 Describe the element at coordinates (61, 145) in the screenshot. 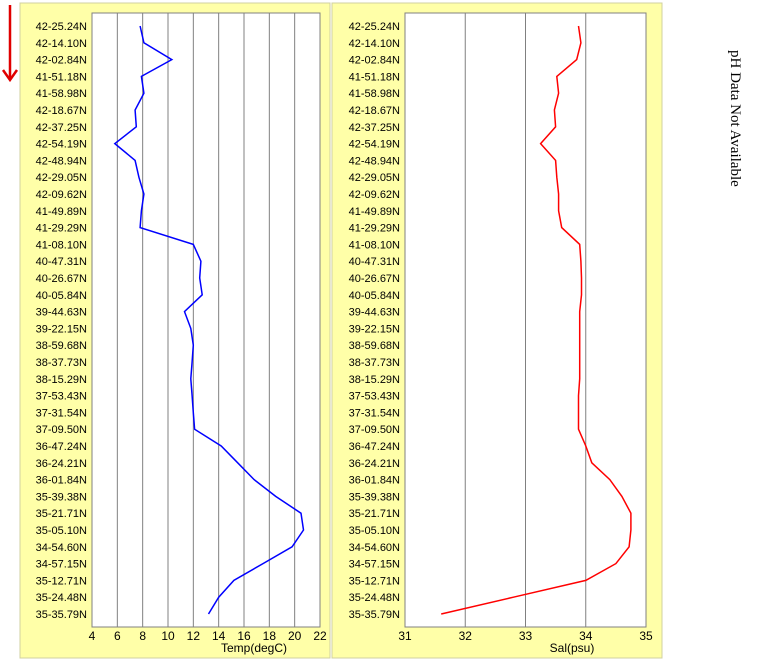

I see `temperature-latitude-label: 42-54.19N` at that location.